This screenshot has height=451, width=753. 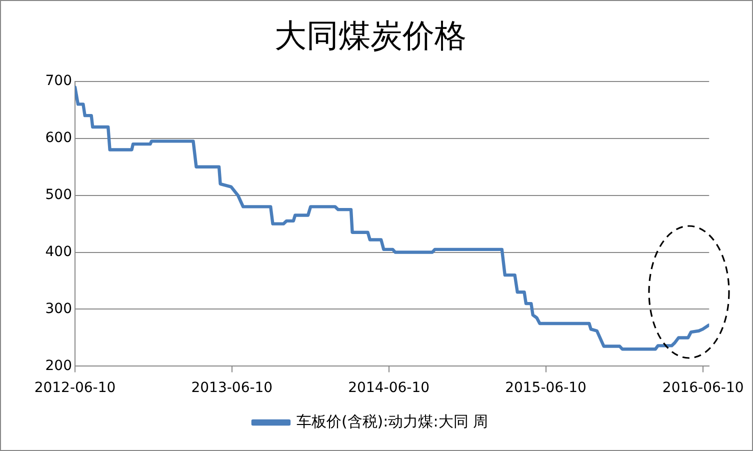 I want to click on y-tick-label: 300, so click(x=58, y=308).